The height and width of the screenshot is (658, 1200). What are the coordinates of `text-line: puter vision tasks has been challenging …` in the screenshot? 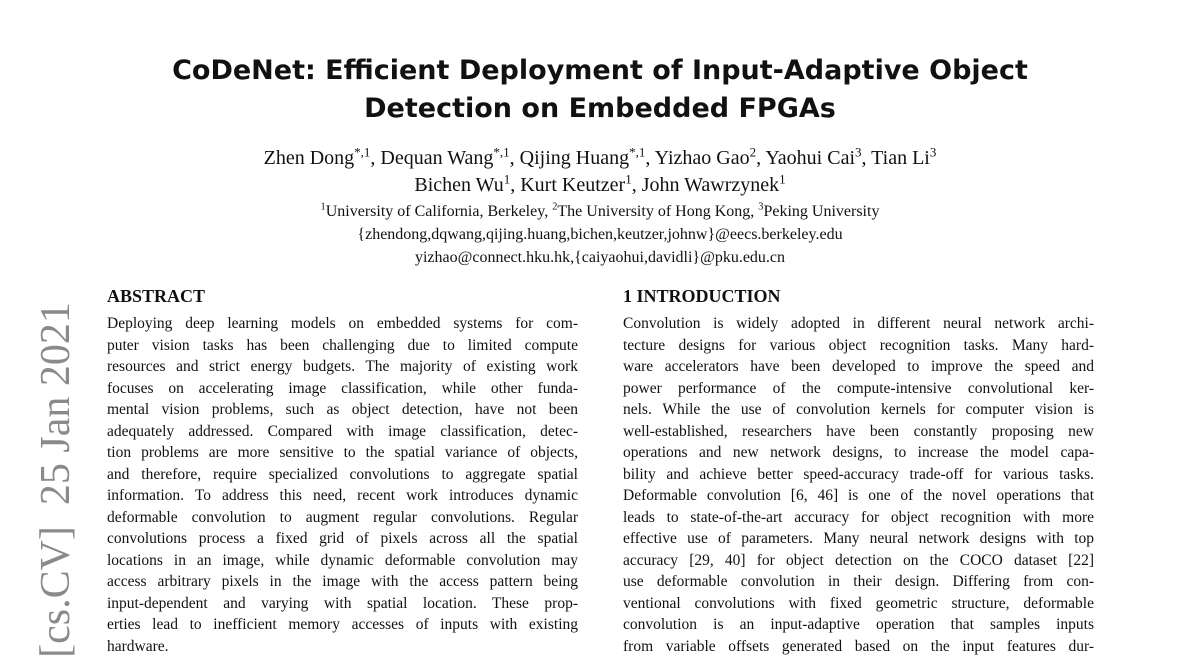 It's located at (342, 345).